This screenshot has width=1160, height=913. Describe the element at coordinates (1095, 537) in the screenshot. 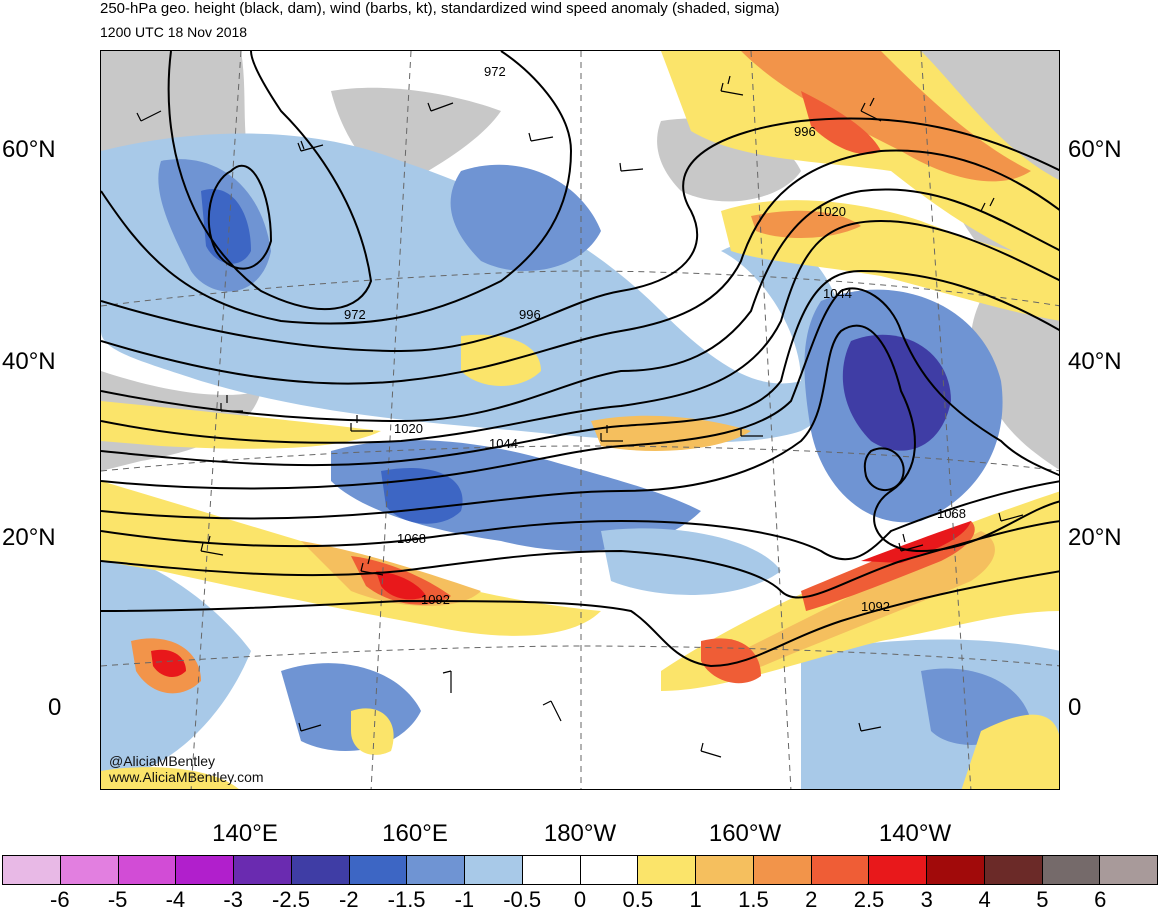

I see `lat-label-right: 20°N` at that location.